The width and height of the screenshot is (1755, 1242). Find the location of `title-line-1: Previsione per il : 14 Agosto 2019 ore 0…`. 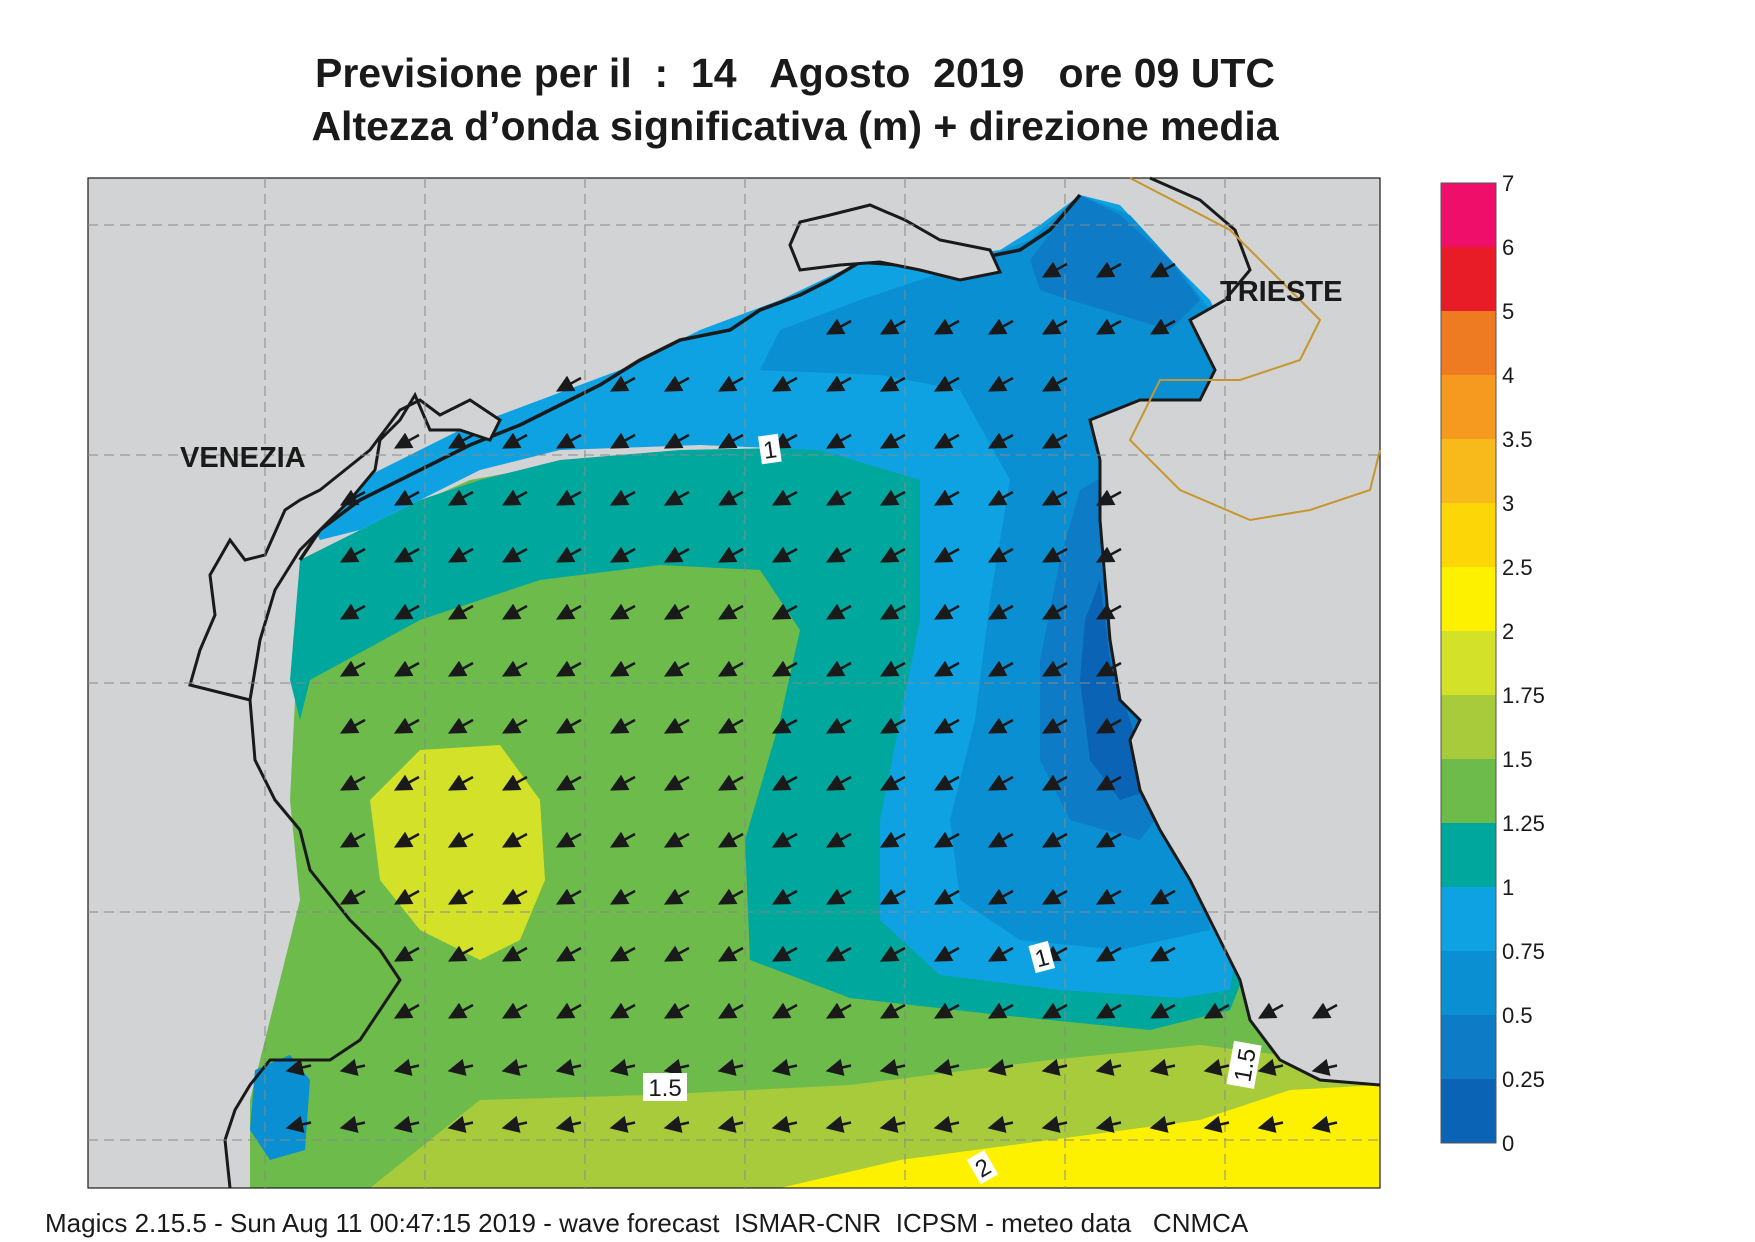

title-line-1: Previsione per il : 14 Agosto 2019 ore 0… is located at coordinates (795, 73).